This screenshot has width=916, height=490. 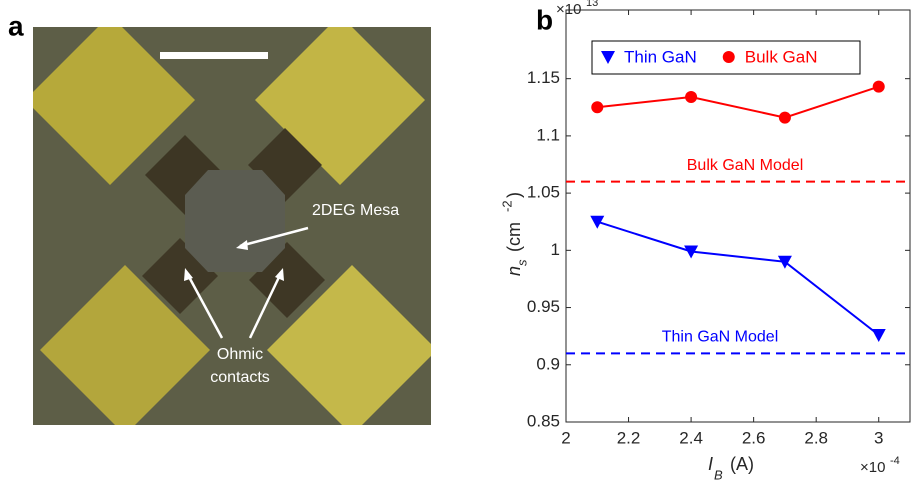 I want to click on y-tick-label: 1.1, so click(x=548, y=134).